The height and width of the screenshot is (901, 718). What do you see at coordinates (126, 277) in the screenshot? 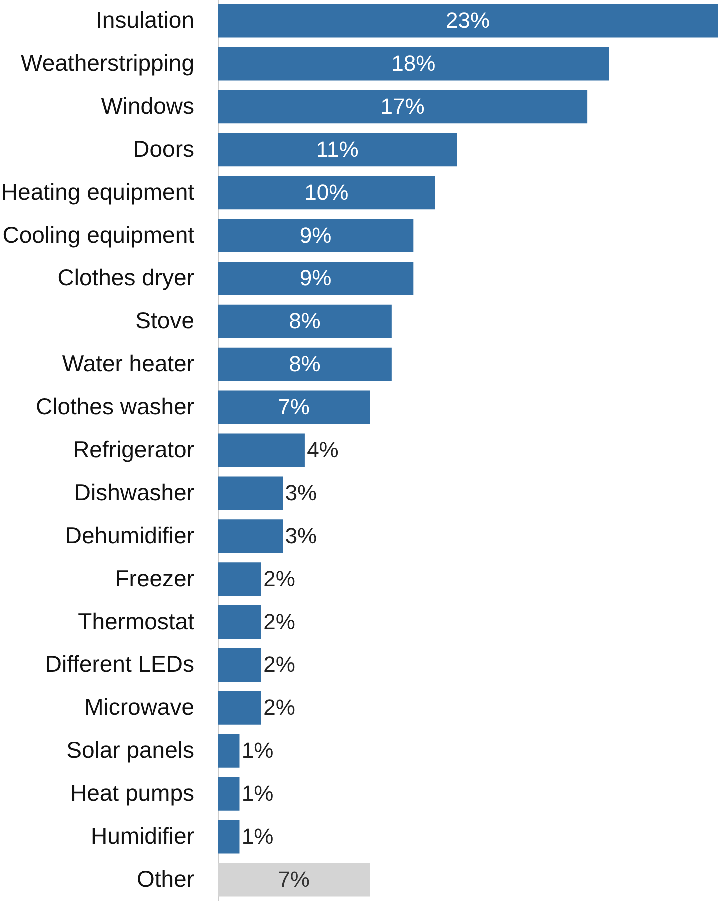
I see `y-tick-label: Clothes dryer` at bounding box center [126, 277].